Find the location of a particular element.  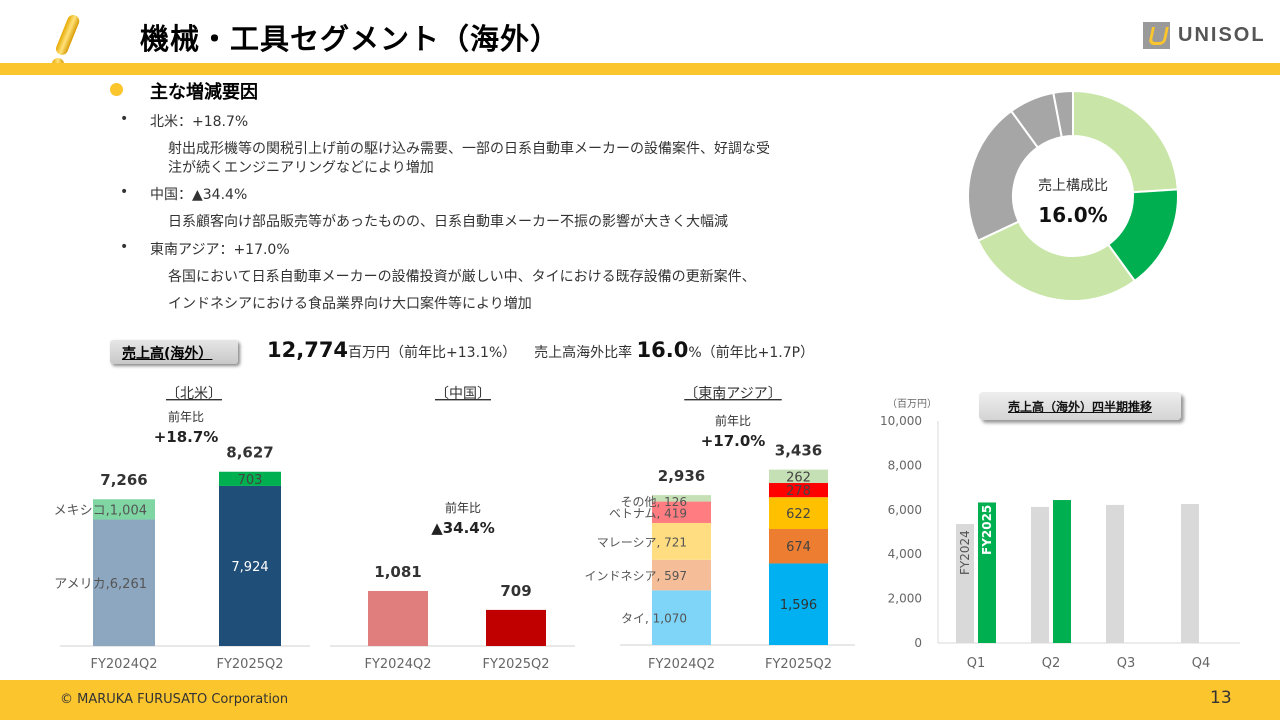

data-label: 262 is located at coordinates (798, 477).